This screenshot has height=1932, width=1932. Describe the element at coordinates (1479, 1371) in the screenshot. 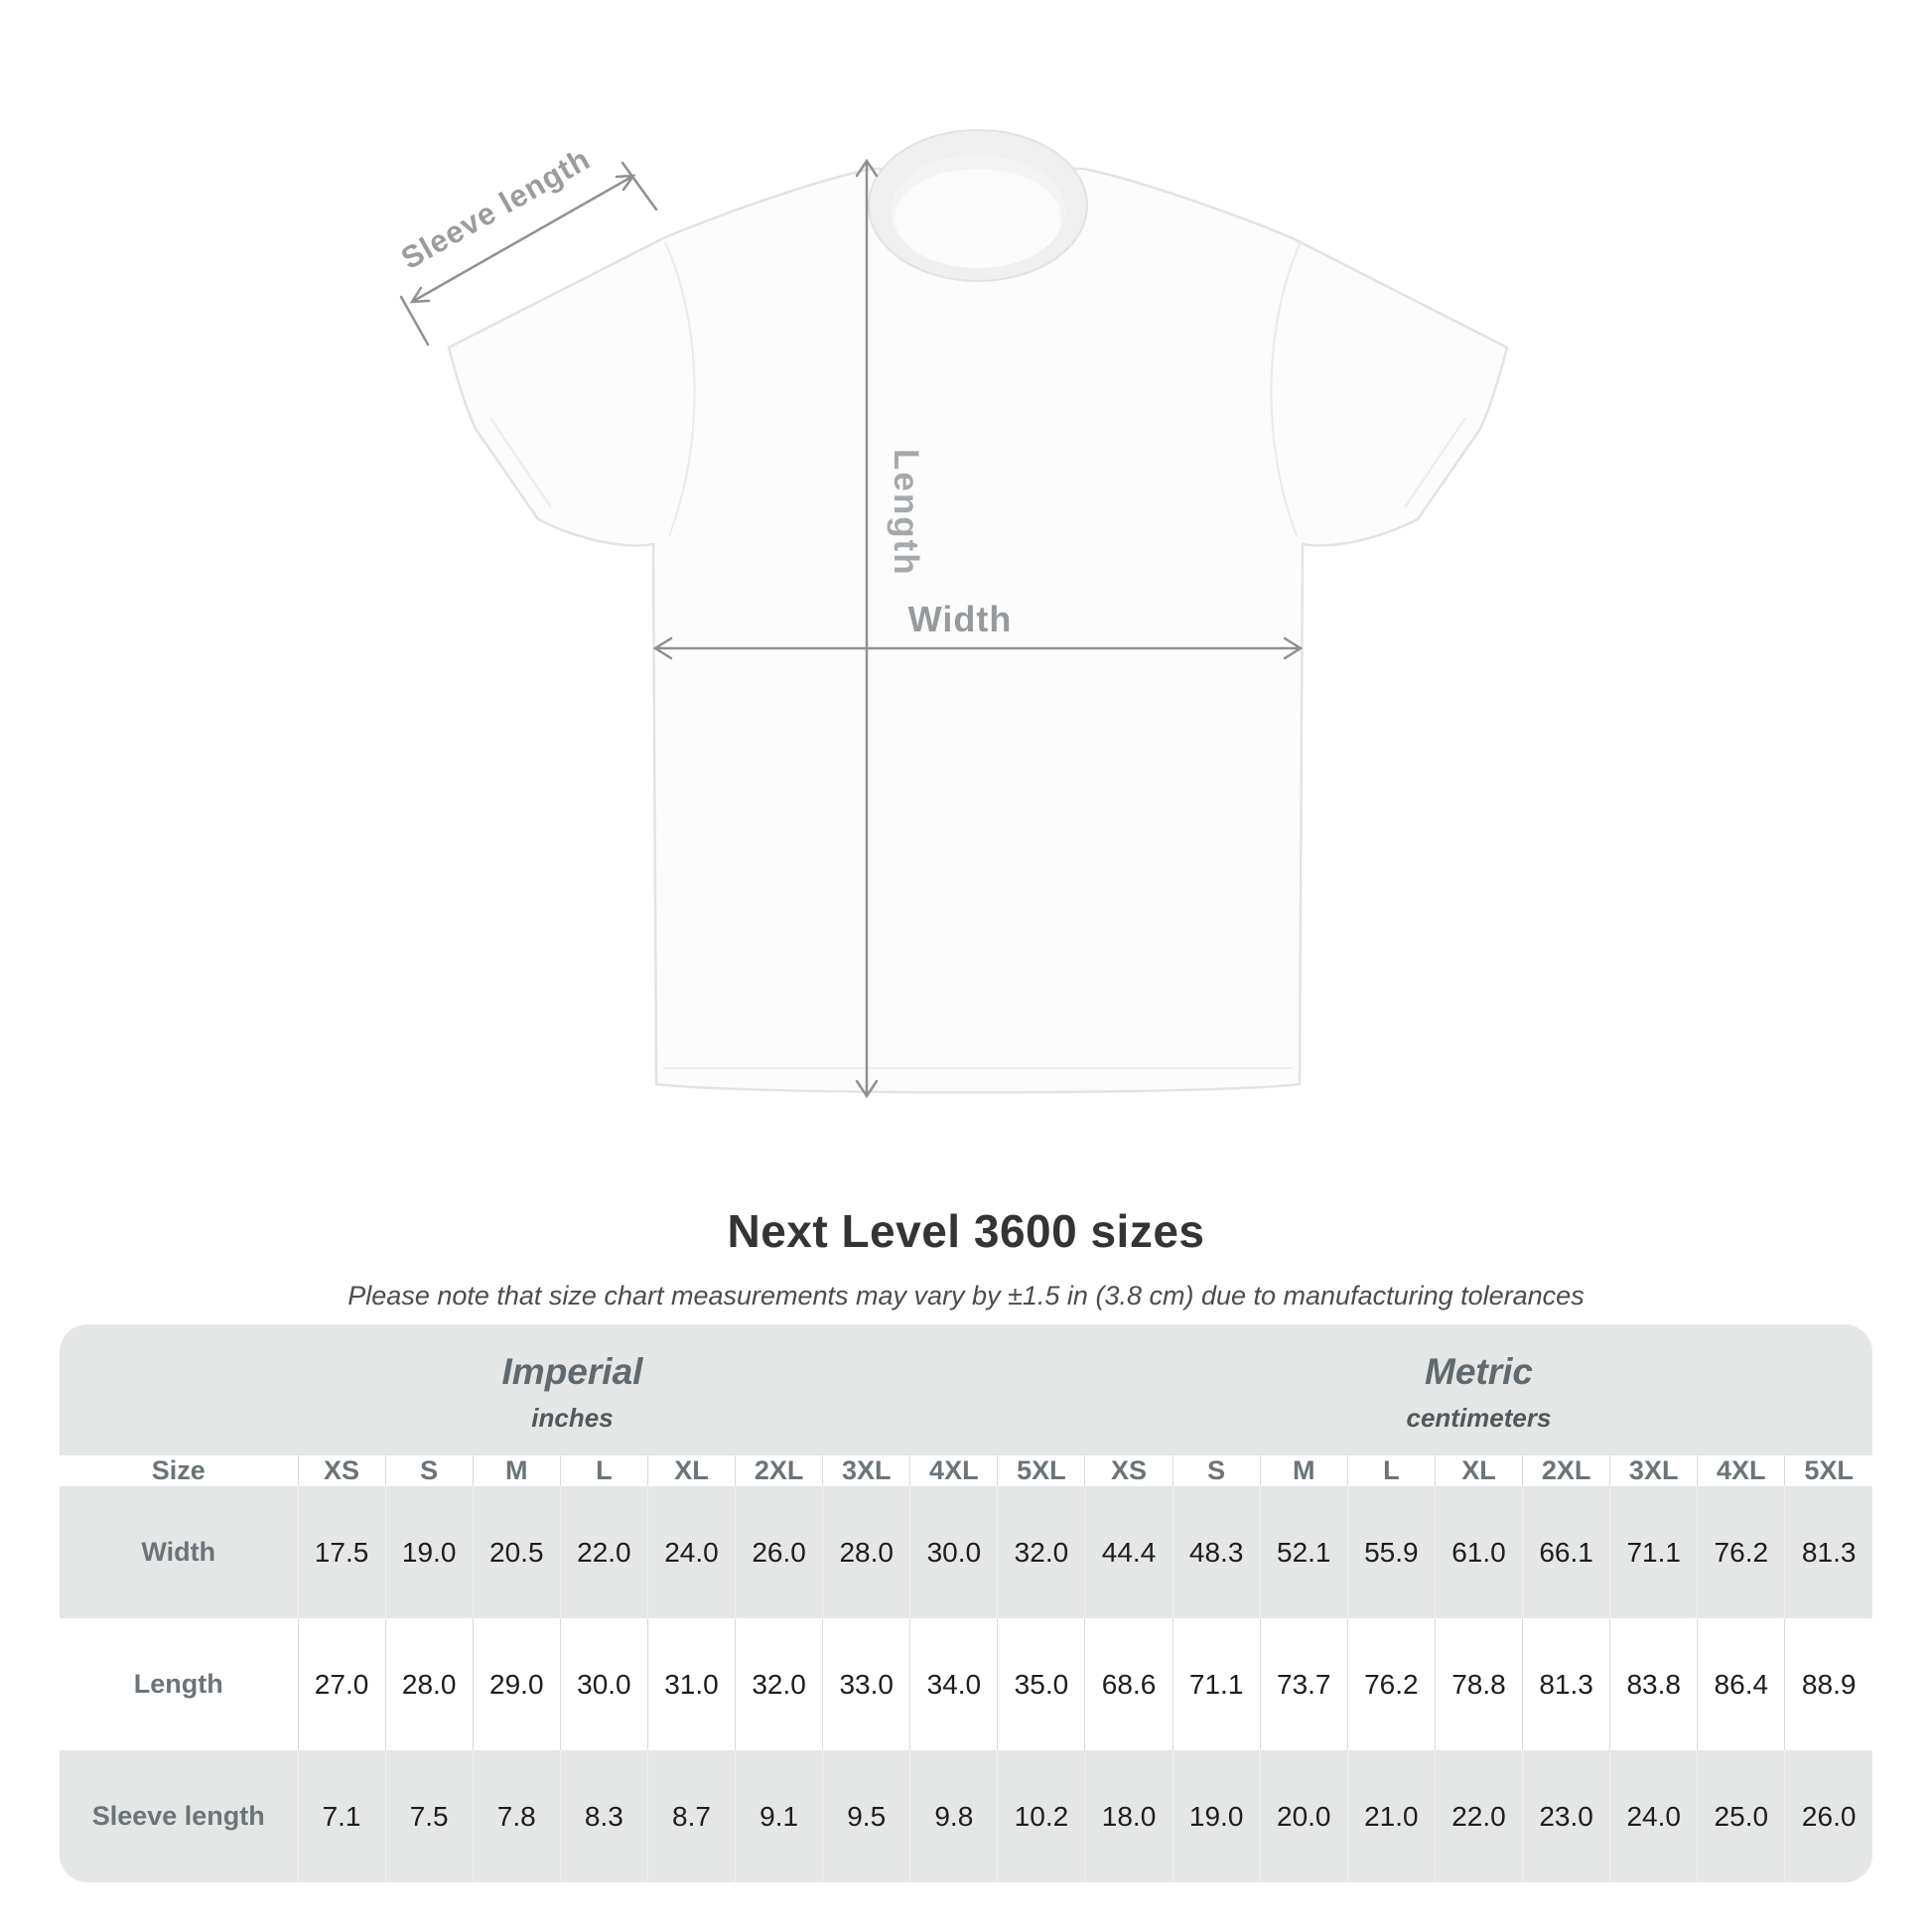

I see `metric-label: Metric` at that location.